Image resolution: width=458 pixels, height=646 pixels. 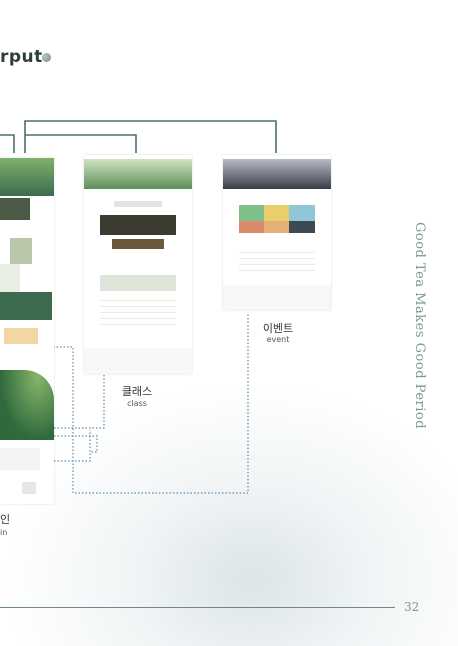 What do you see at coordinates (277, 261) in the screenshot?
I see `event-table` at bounding box center [277, 261].